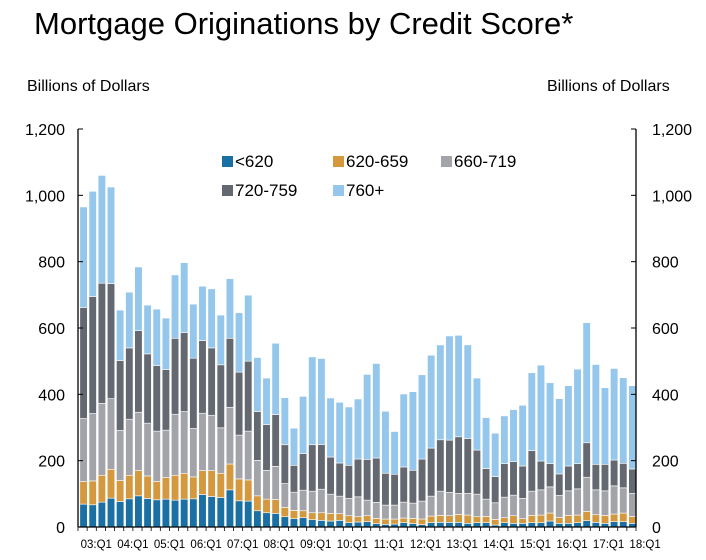 This screenshot has height=560, width=706. I want to click on x-tick-label: 15:Q1, so click(535, 545).